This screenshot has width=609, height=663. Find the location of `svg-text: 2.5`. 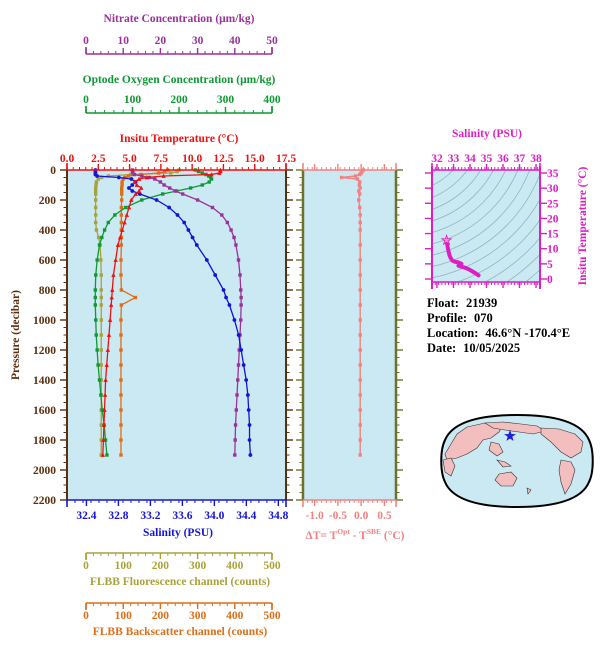

svg-text: 2.5 is located at coordinates (98, 159).